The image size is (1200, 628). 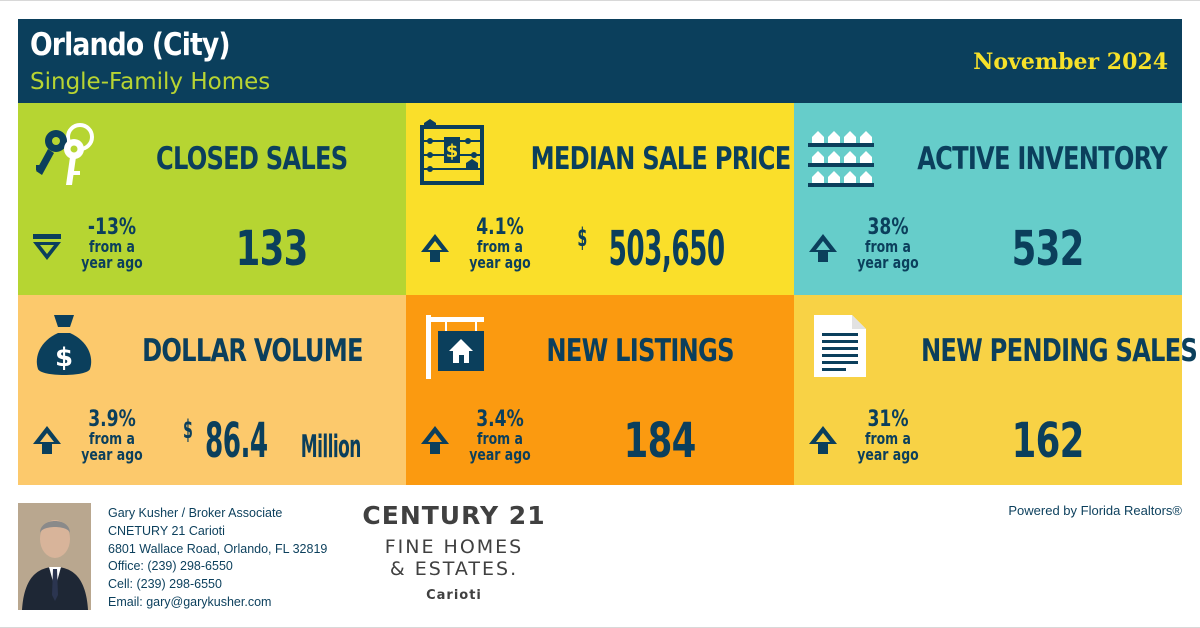 I want to click on tile-title: CLOSED SALES, so click(x=252, y=159).